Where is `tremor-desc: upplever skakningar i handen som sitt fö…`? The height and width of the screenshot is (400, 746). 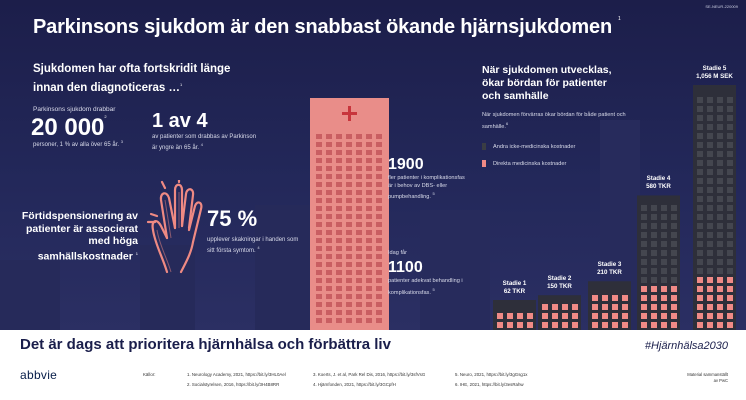 tremor-desc: upplever skakningar i handen som sitt fö… is located at coordinates (253, 245).